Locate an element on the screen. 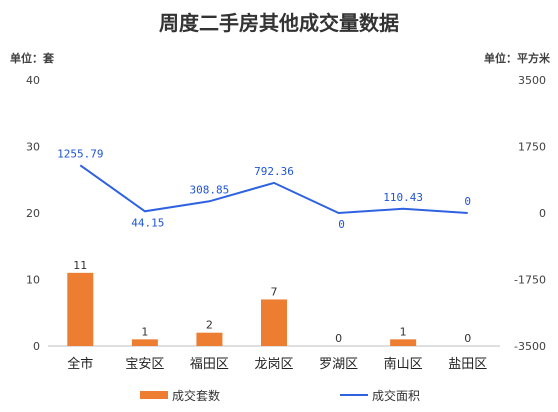 The width and height of the screenshot is (558, 412). right-tick-label: -1750 is located at coordinates (530, 280).